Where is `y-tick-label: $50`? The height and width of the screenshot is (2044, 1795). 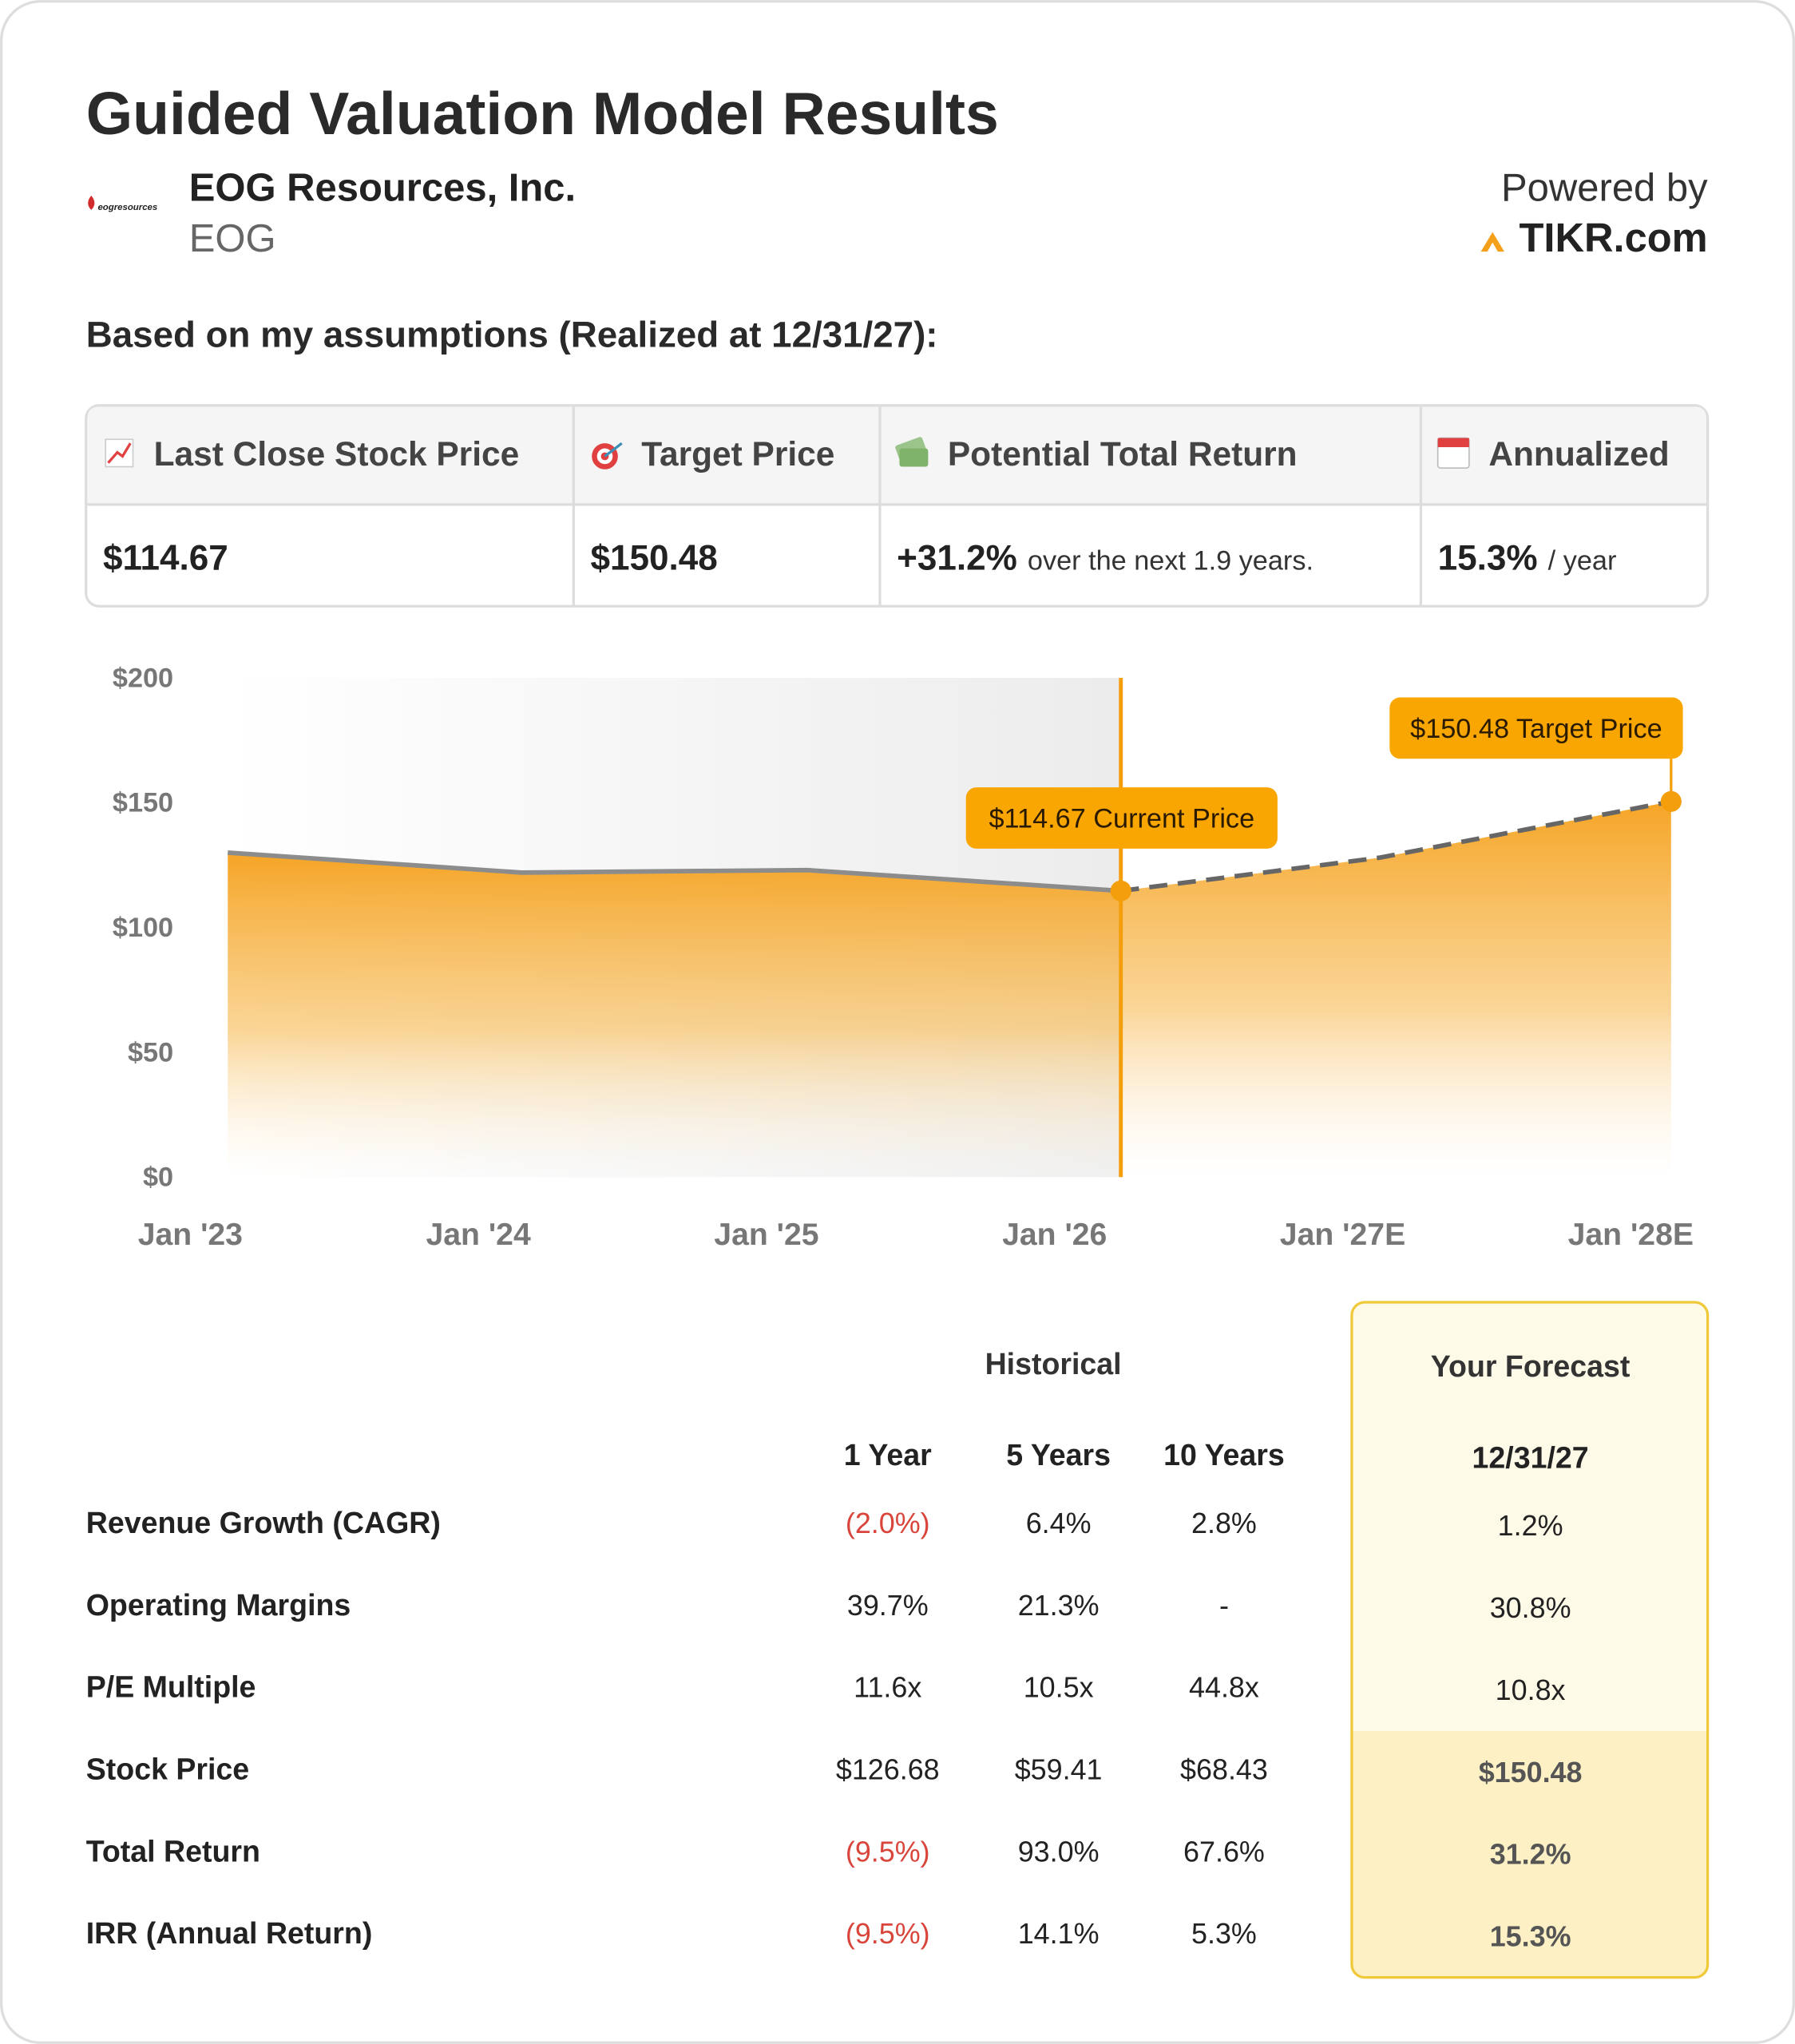
y-tick-label: $50 is located at coordinates (150, 1052).